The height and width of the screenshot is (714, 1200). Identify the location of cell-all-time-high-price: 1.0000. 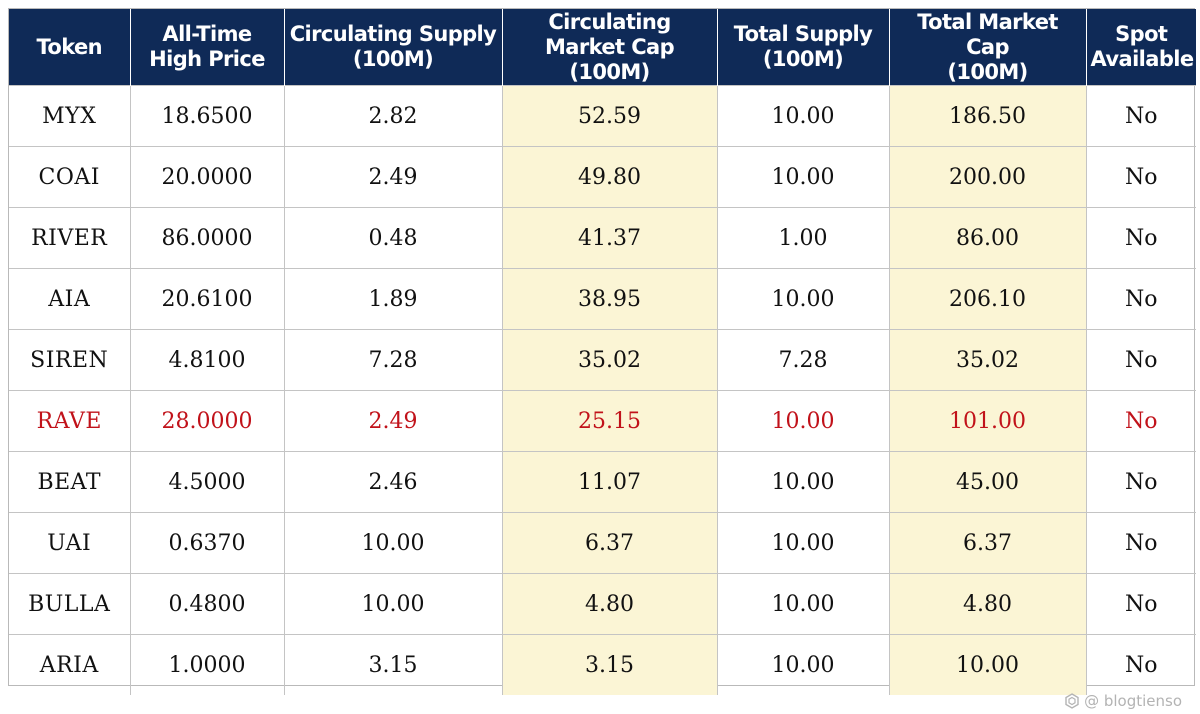
(207, 664).